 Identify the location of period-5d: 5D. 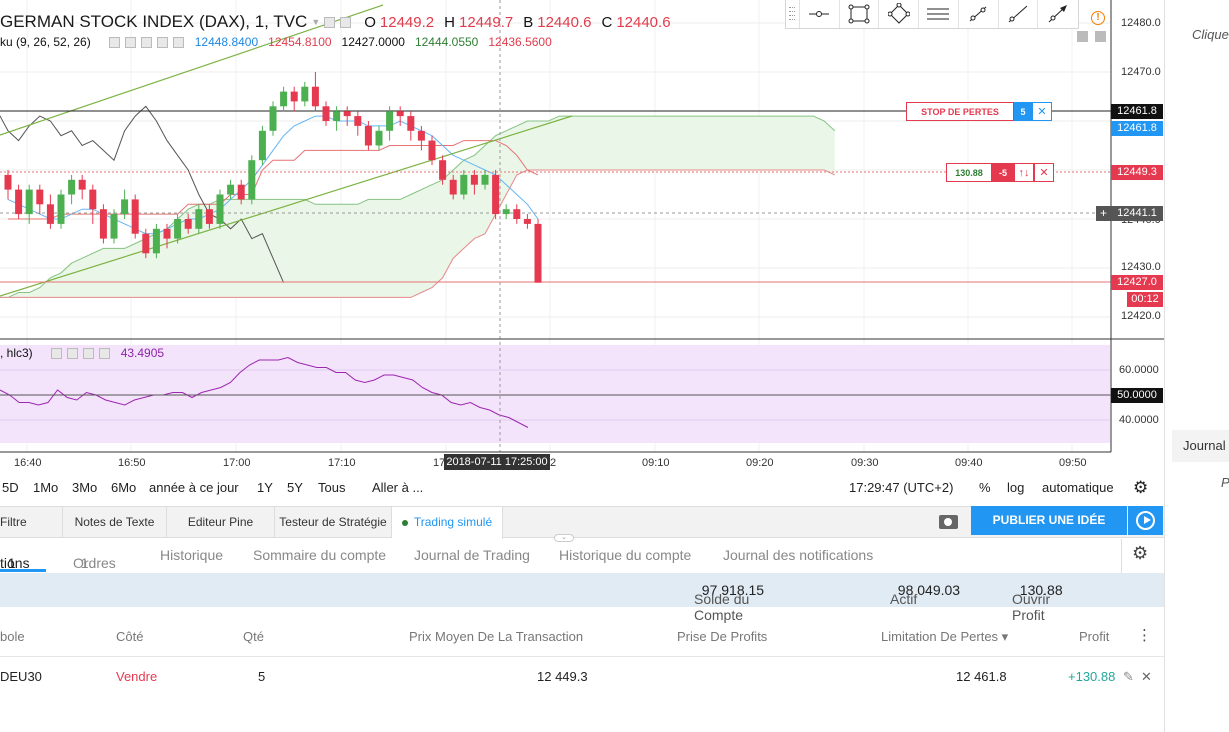
(10, 487).